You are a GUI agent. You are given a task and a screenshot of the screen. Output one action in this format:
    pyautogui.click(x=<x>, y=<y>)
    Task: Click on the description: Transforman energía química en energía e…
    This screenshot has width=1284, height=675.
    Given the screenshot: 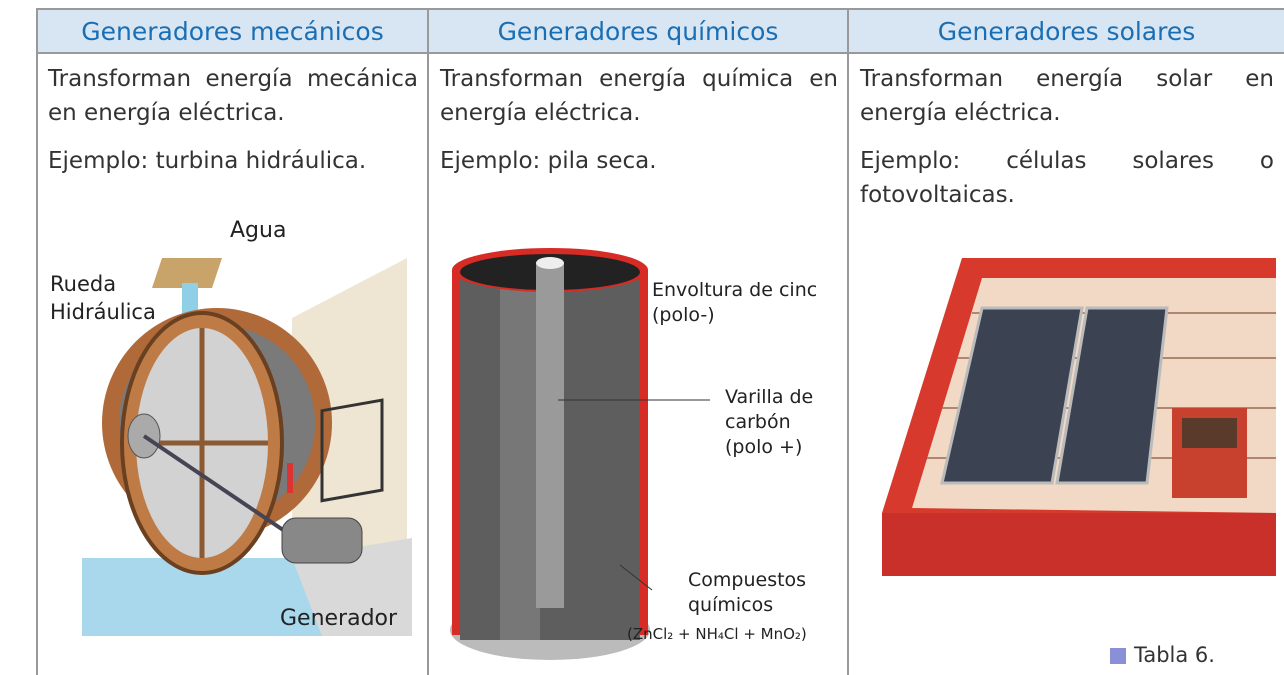 What is the action you would take?
    pyautogui.click(x=639, y=96)
    